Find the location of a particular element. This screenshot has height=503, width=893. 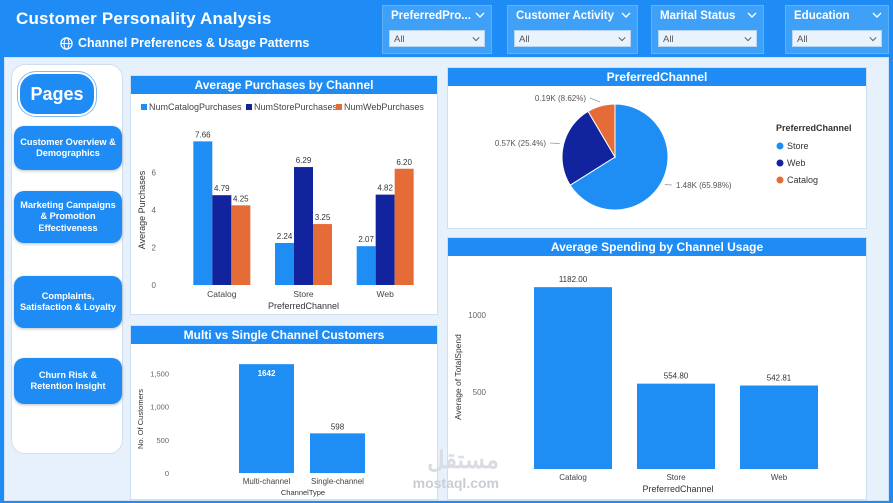

nav-complaints-satisfaction: Complaints, Satisfaction & Loyalty is located at coordinates (68, 302).